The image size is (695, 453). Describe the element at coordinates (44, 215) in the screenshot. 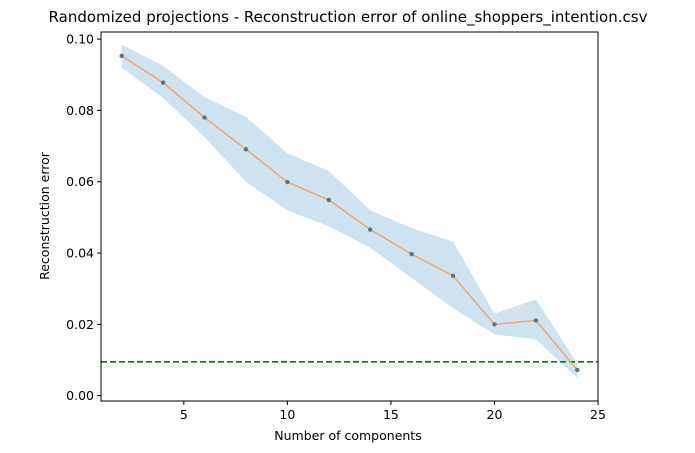

I see `y-axis-label: Reconstruction error` at that location.